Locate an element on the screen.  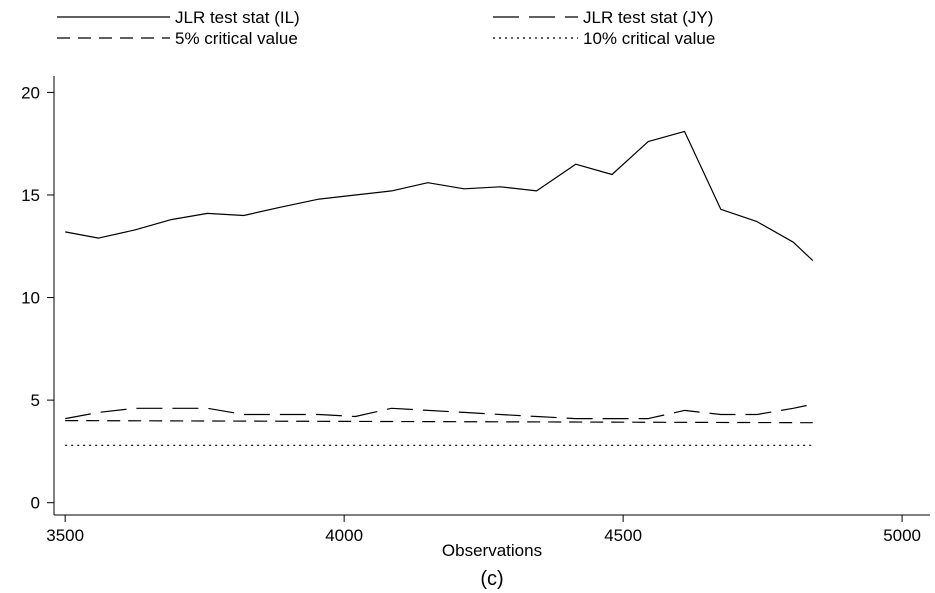
x-ticks: 3500 4000 4500 5000 is located at coordinates (483, 530).